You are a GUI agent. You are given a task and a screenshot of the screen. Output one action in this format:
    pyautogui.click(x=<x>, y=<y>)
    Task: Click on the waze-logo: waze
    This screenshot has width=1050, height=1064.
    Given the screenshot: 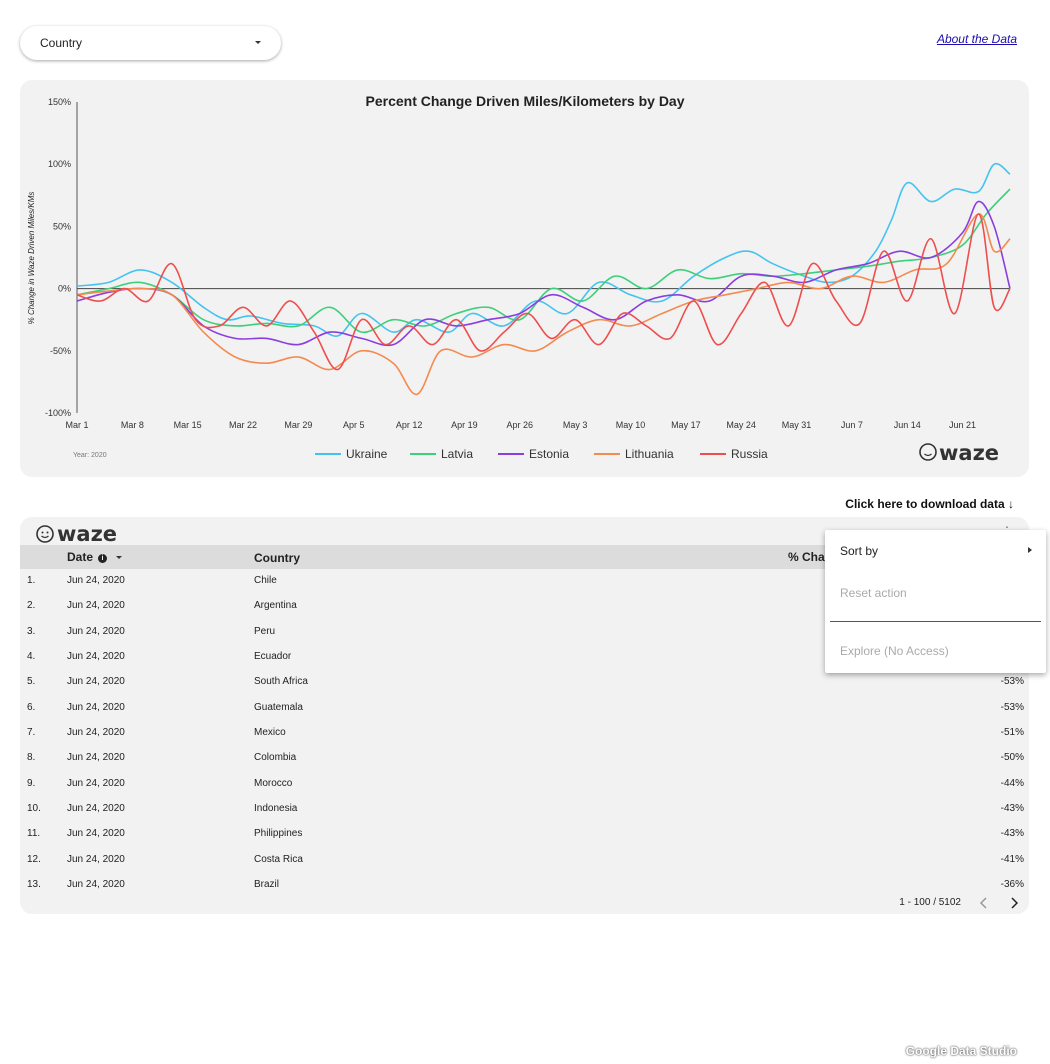 What is the action you would take?
    pyautogui.click(x=76, y=534)
    